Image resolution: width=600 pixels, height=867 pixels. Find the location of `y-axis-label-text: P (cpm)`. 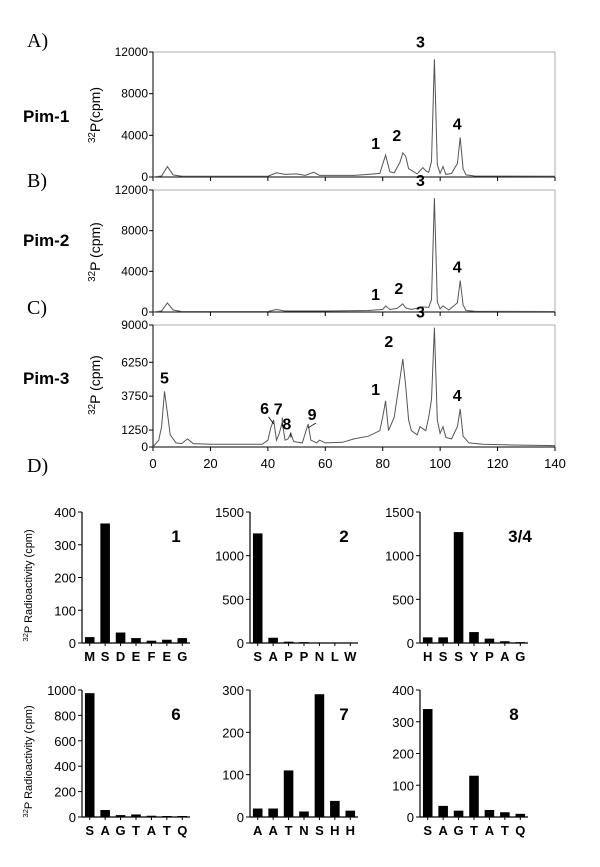

y-axis-label-text: P (cpm) is located at coordinates (95, 246).